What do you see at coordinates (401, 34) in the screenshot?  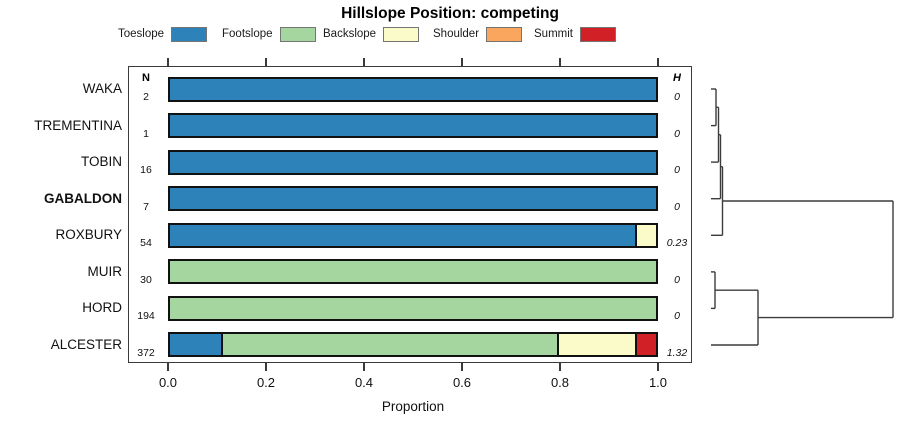 I see `backslope-color-swatch` at bounding box center [401, 34].